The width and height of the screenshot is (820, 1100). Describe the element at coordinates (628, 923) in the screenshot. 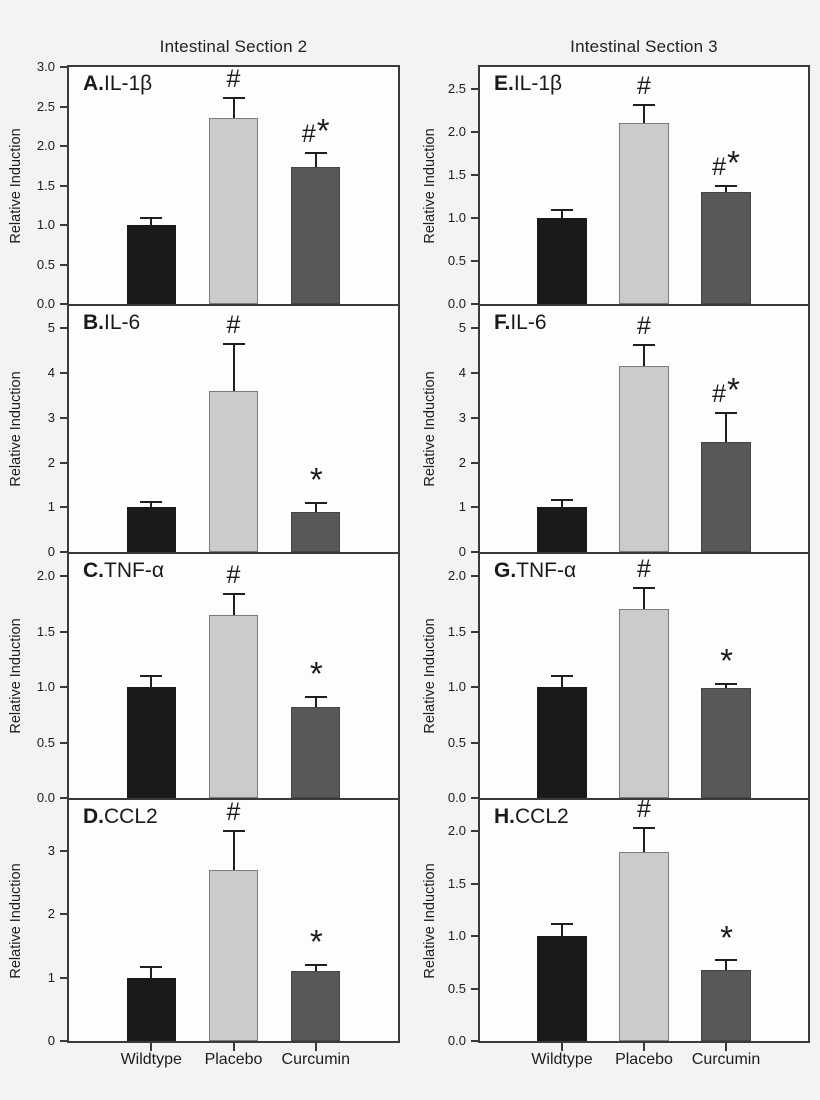

I see `plot-area-H: 2.0 1.5 1.0 0.5 0.0 # * H.CCL2` at that location.